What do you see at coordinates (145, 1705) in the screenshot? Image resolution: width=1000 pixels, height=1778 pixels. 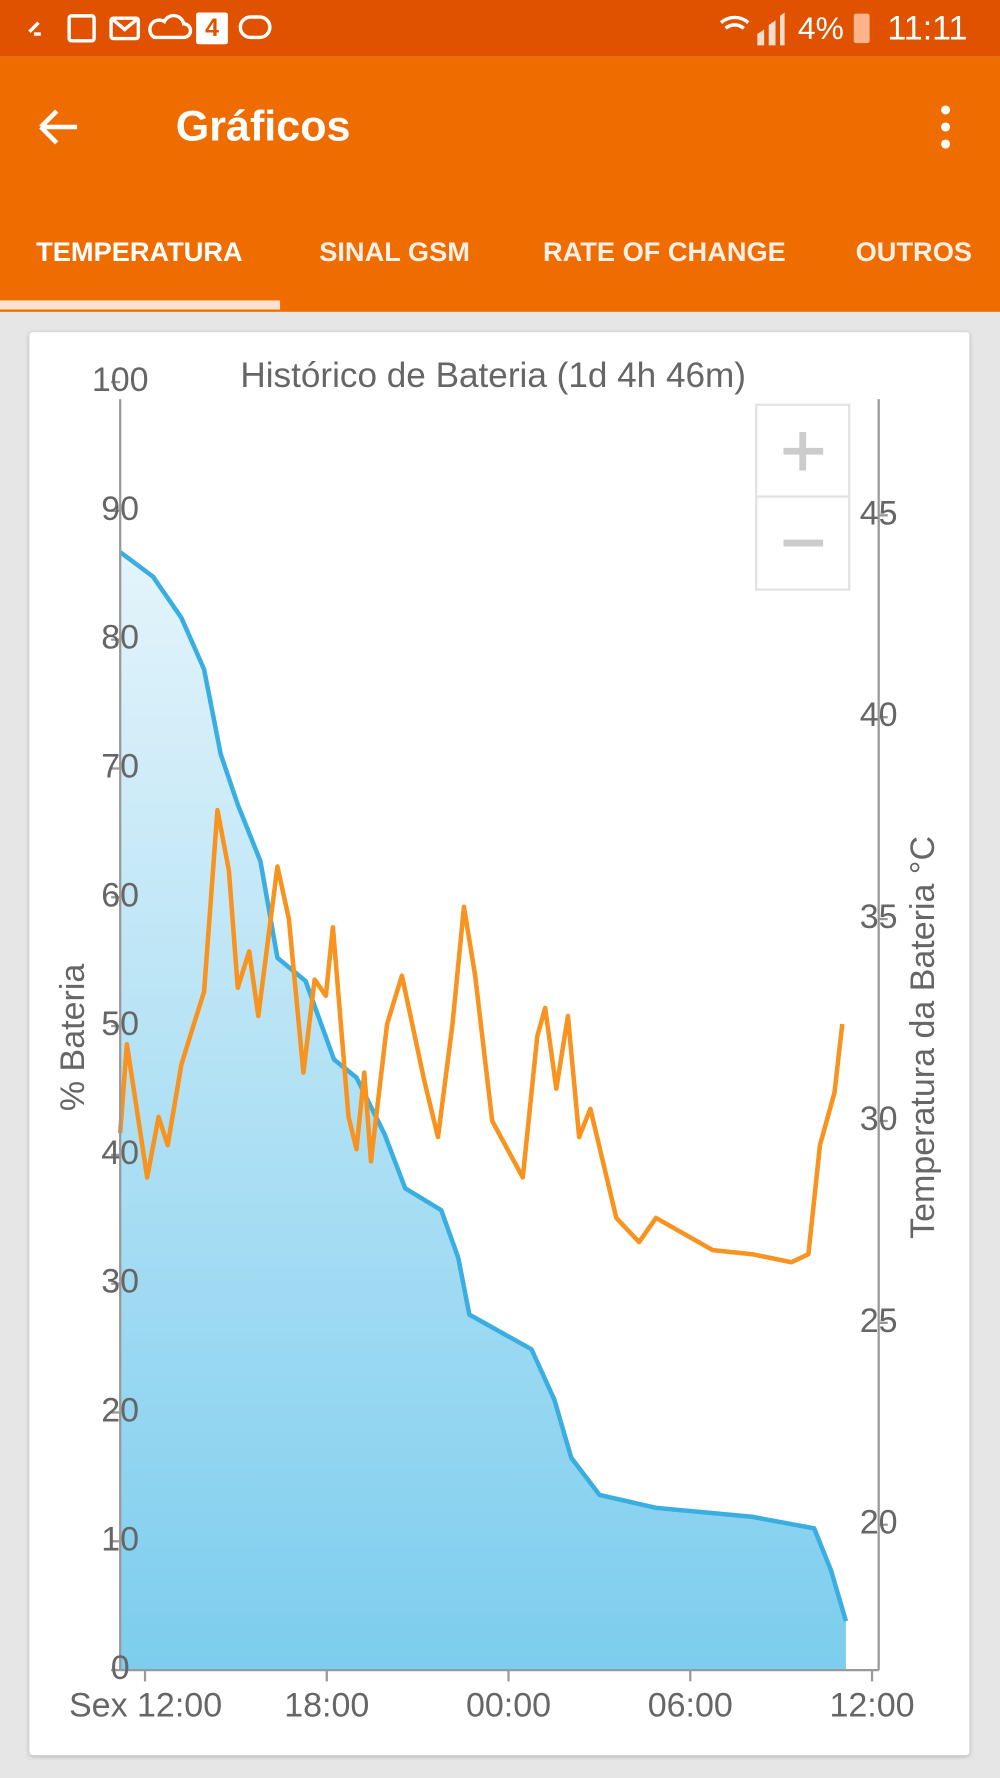 I see `x-tick-label: Sex 12:00` at bounding box center [145, 1705].